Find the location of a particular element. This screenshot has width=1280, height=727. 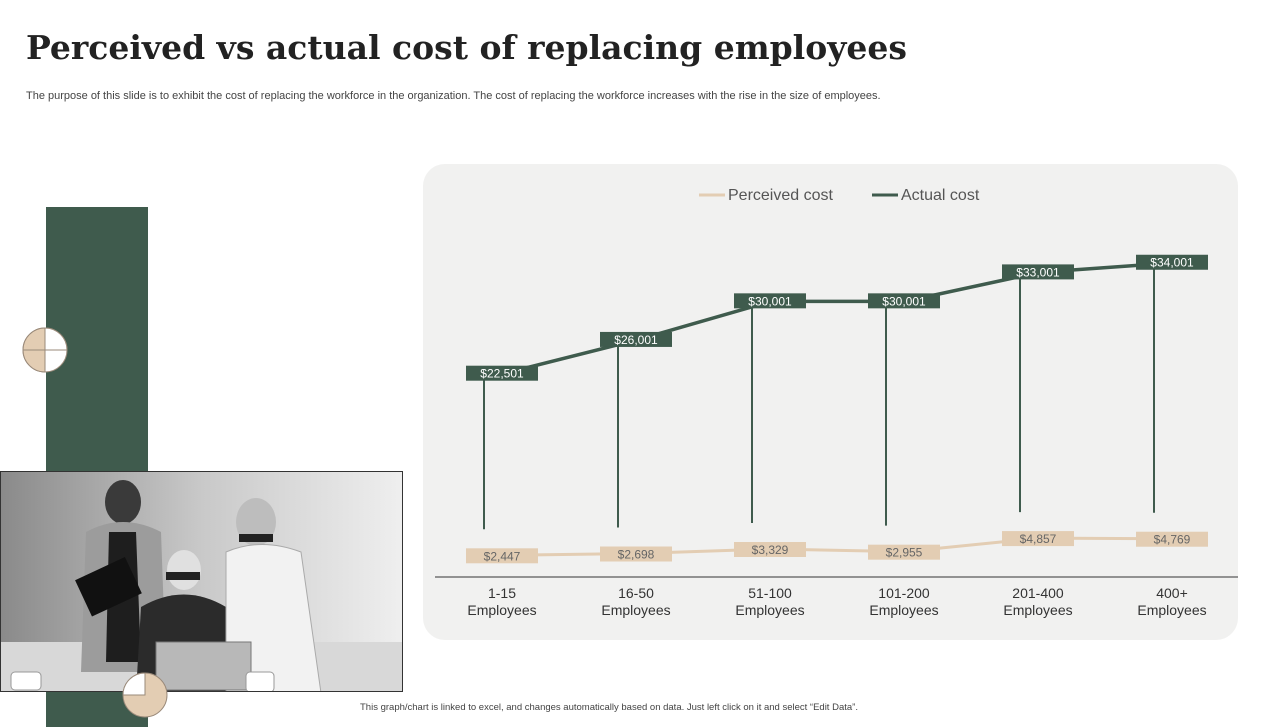

x-tick-label: 201-400 Employees is located at coordinates (1037, 601).